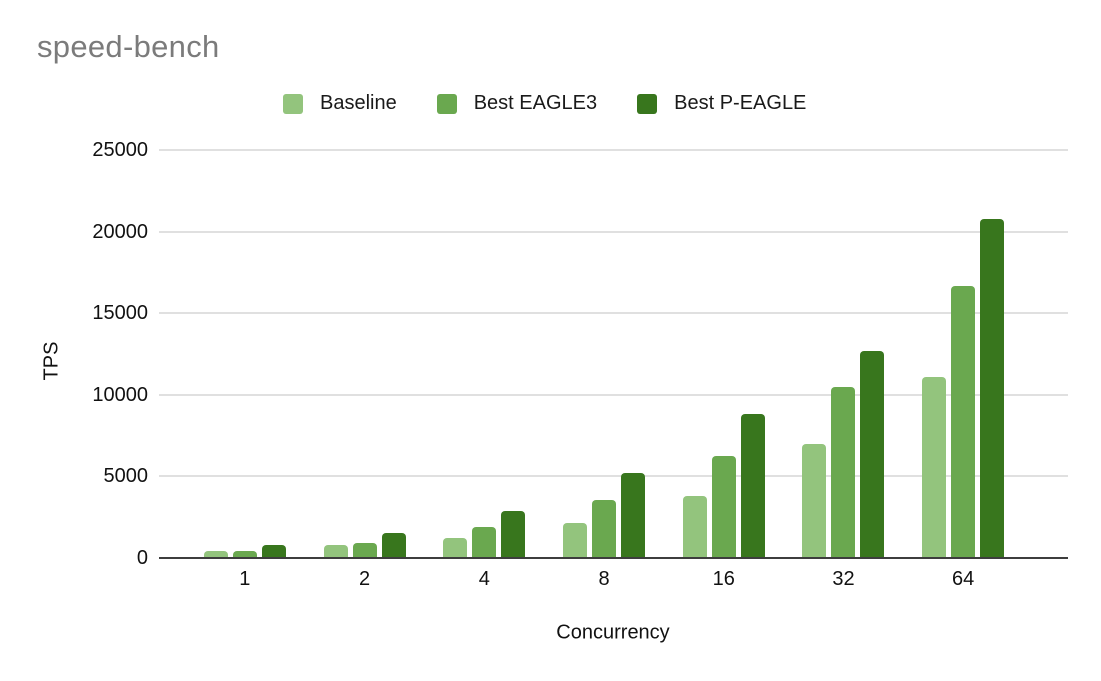  Describe the element at coordinates (103, 354) in the screenshot. I see `y-axis-ticks: 0 5000 10000 15000 20000 25000` at that location.